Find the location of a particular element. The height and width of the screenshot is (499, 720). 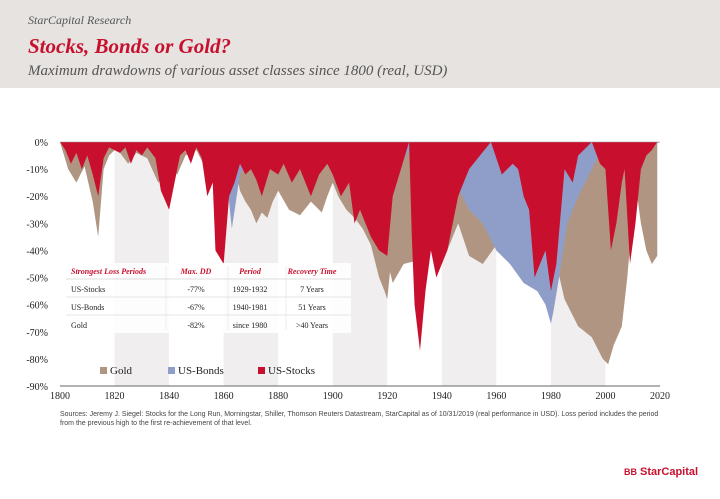

x-tick-label: 1940 is located at coordinates (442, 396).